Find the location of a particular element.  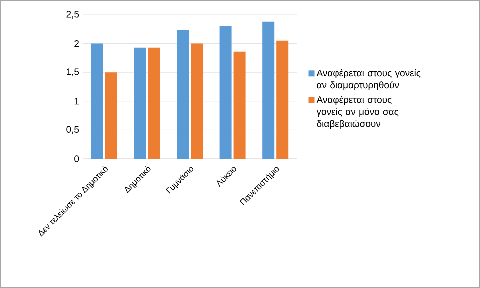

legend-label: Αναφέρεται στους γονείς αν μόνο σας διαβεβαιώσουν is located at coordinates (357, 113).